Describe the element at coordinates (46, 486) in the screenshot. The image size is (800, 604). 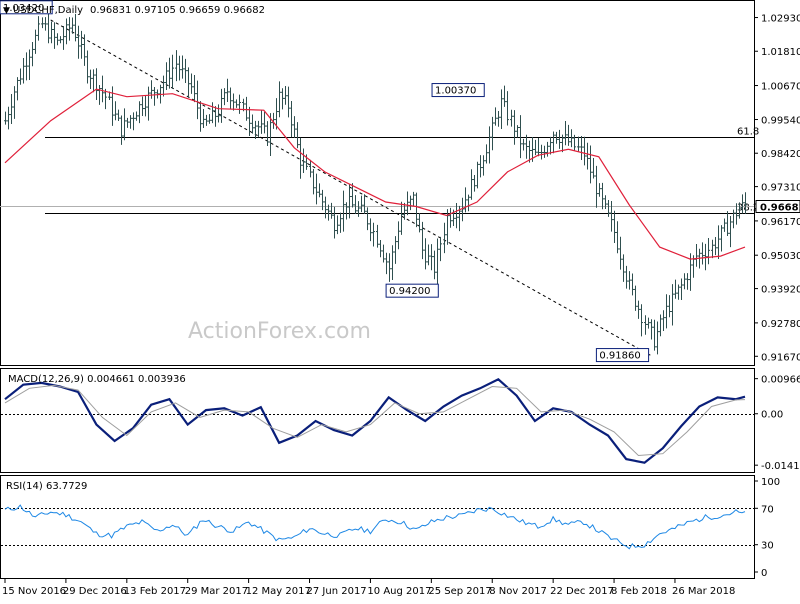
I see `rsi-title: RSI(14) 63.7729` at that location.